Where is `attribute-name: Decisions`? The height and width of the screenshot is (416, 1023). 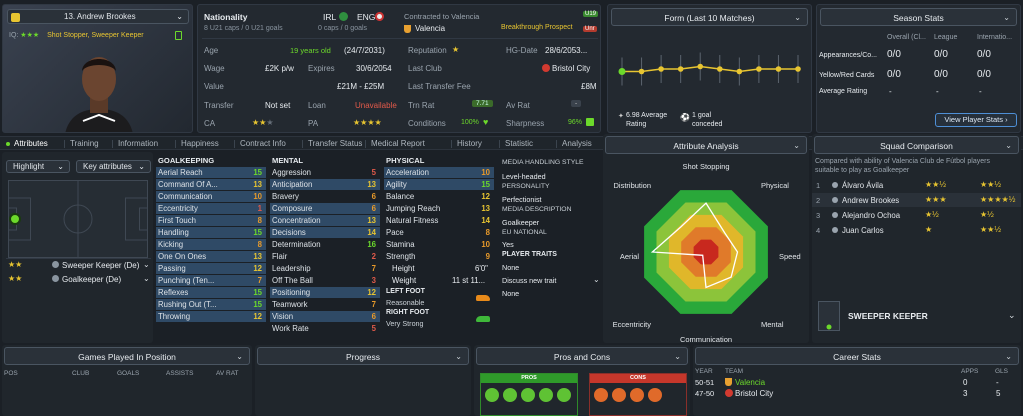 attribute-name: Decisions is located at coordinates (289, 232).